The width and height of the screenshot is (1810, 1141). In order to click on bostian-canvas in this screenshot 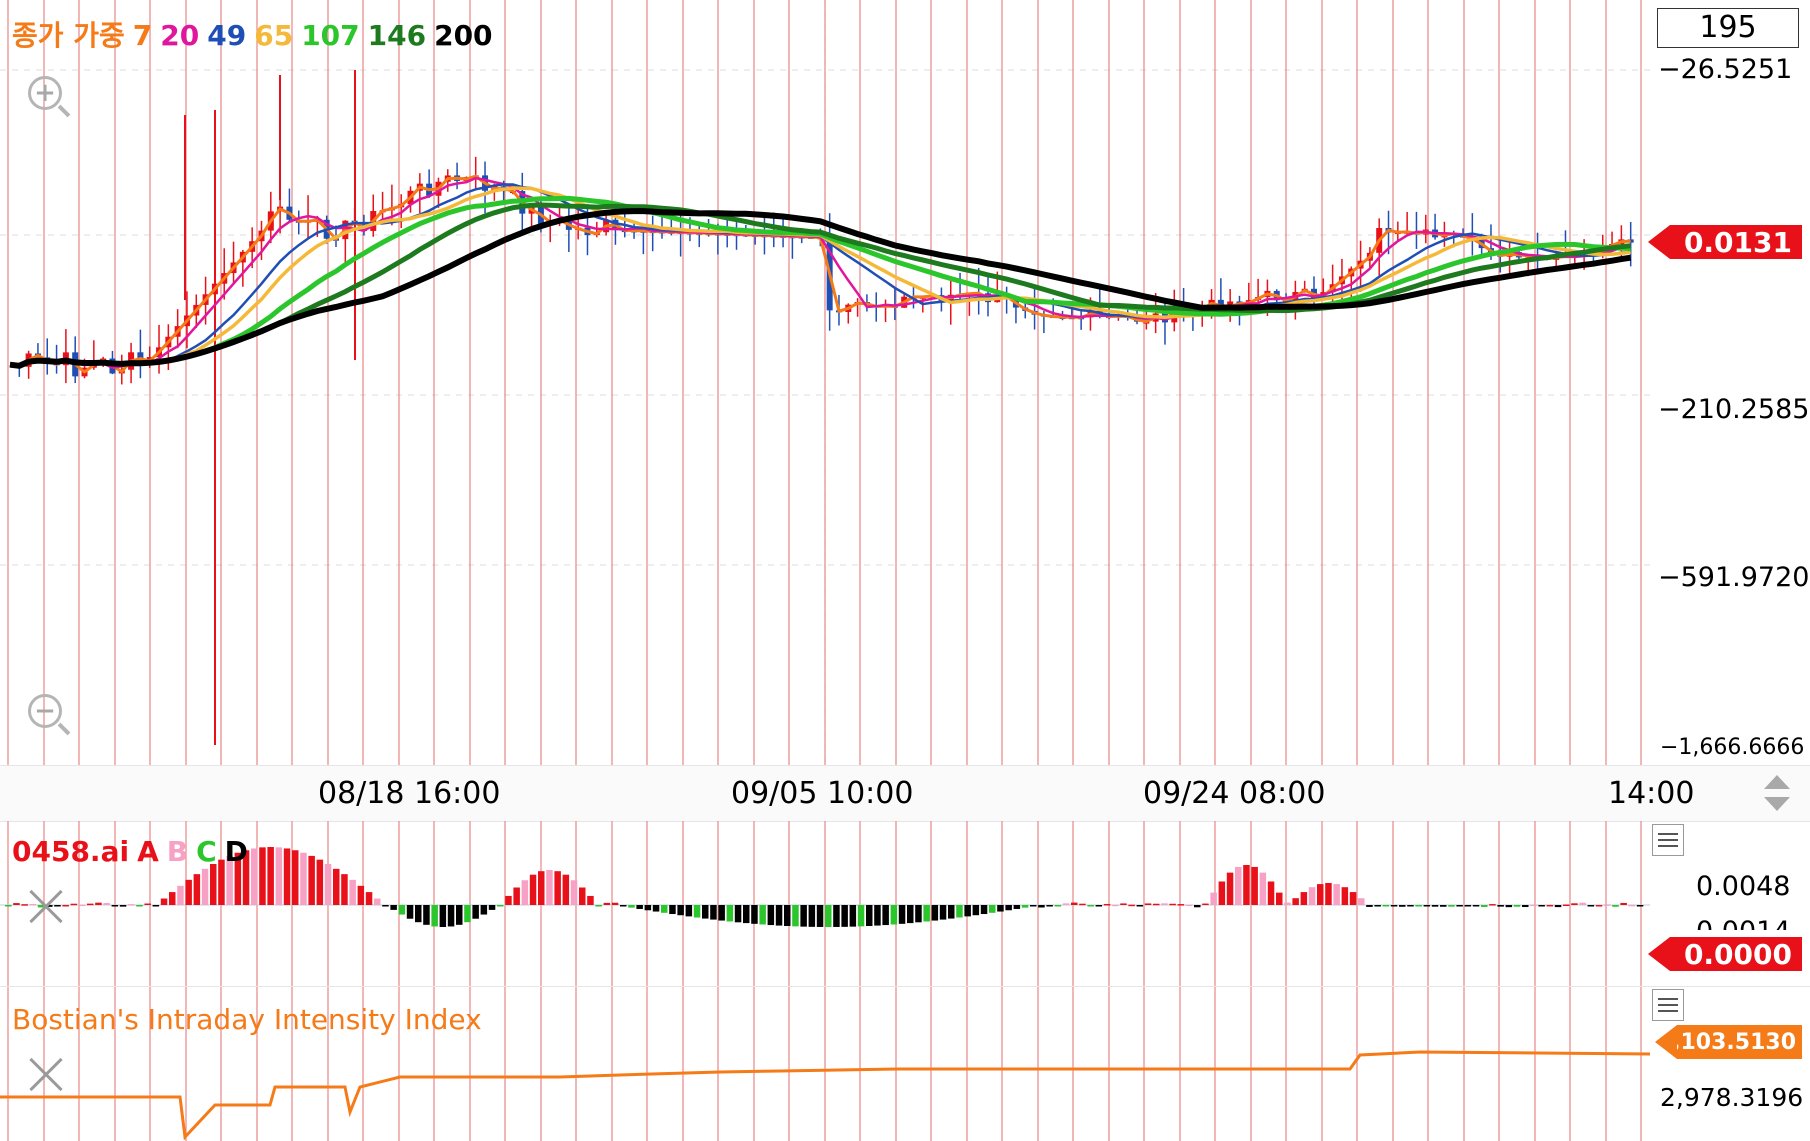, I will do `click(905, 1064)`.